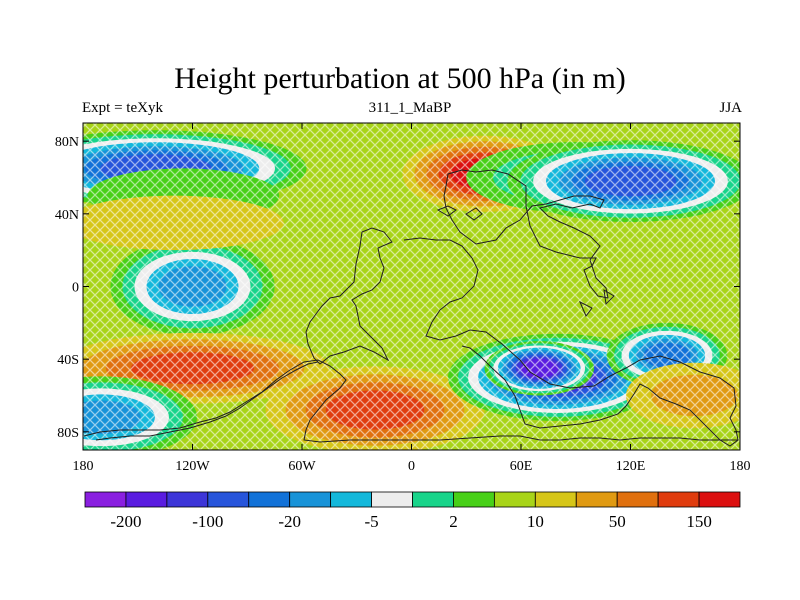 The width and height of the screenshot is (800, 600). Describe the element at coordinates (410, 401) in the screenshot. I see `coastline-southern-rim` at that location.